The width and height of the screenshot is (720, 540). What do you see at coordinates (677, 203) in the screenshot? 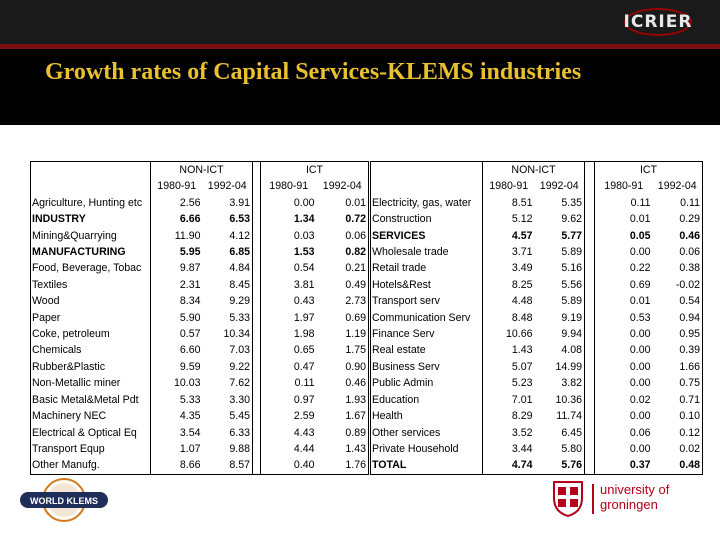
I see `ict-1992-04-value: 0.11` at bounding box center [677, 203].